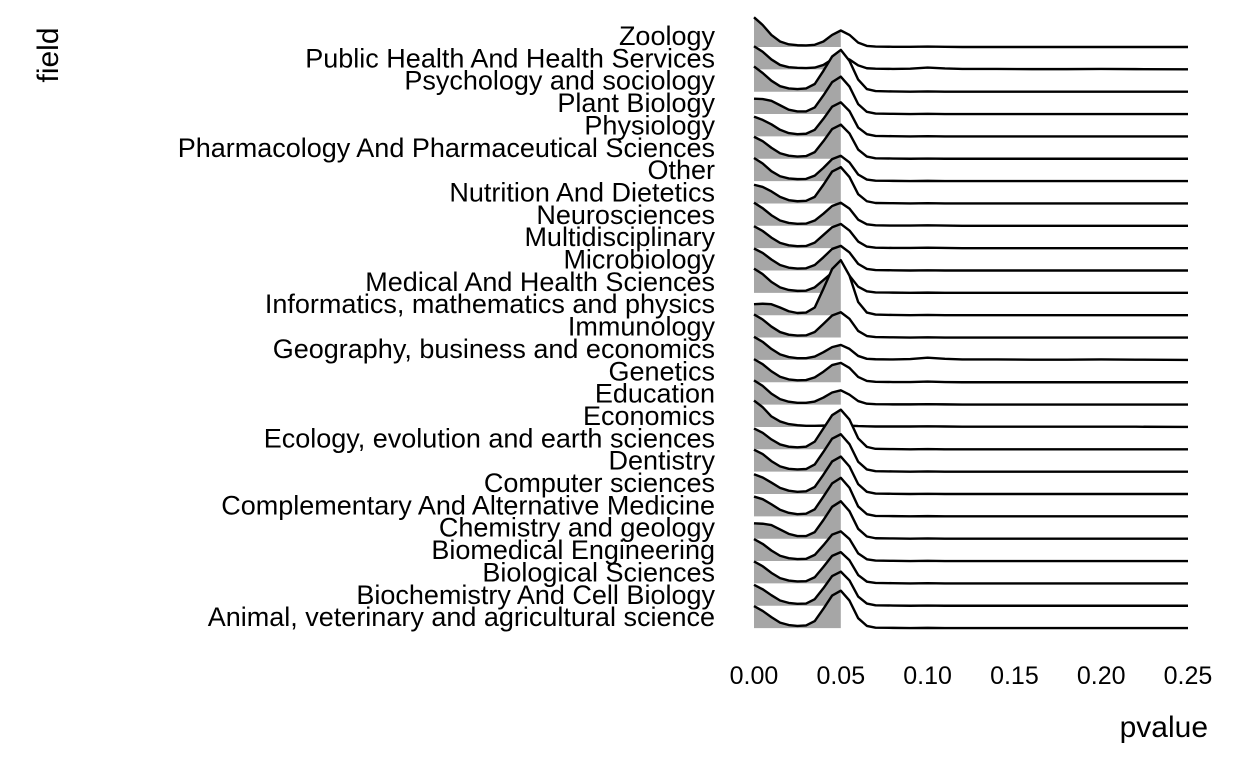  Describe the element at coordinates (1164, 727) in the screenshot. I see `x-axis-title: pvalue` at that location.